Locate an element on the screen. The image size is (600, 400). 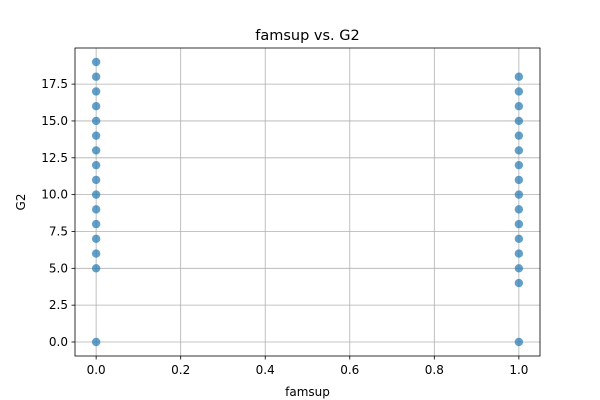
x-tick-label: 0.4 is located at coordinates (265, 370).